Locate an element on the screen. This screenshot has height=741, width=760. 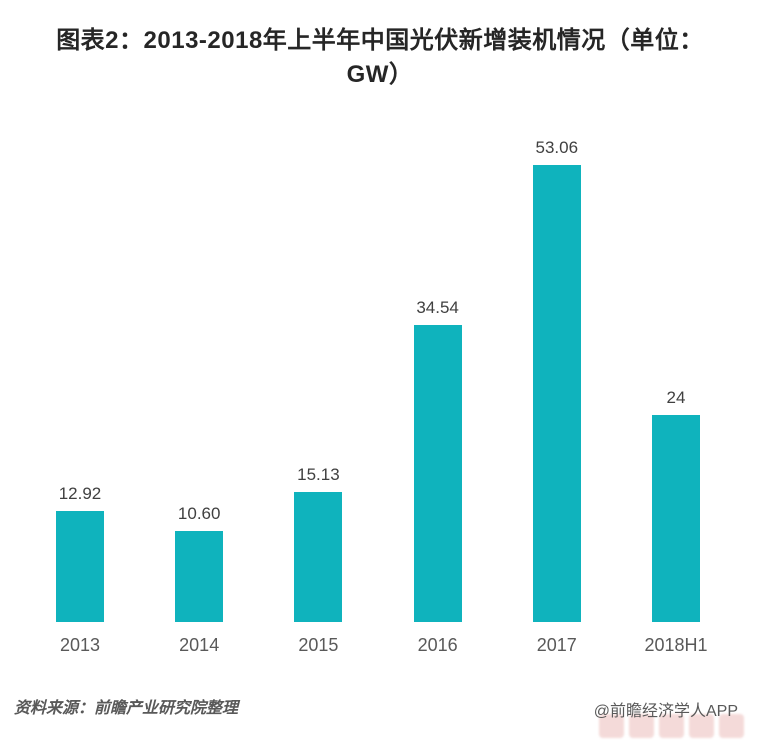
watermark is located at coordinates (671, 726).